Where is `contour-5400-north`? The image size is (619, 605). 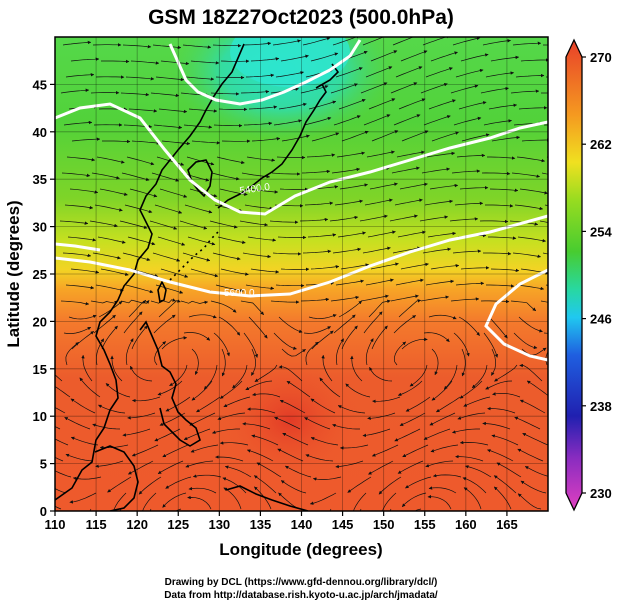 contour-5400-north is located at coordinates (265, 72).